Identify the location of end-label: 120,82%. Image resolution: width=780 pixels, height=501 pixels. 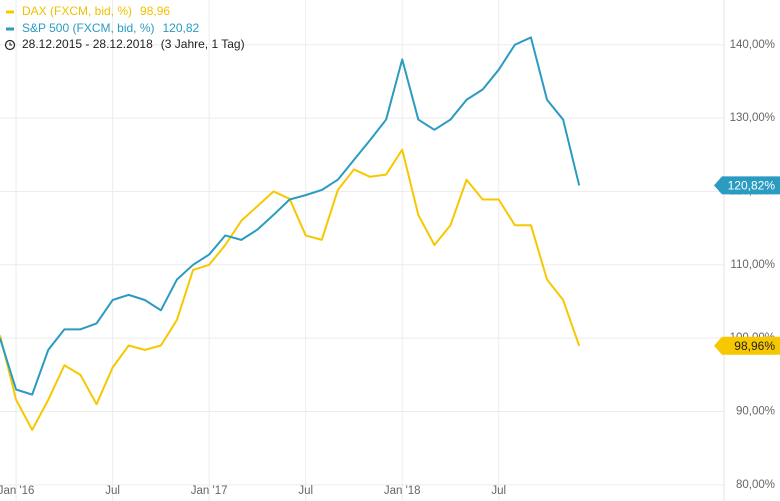
(752, 186).